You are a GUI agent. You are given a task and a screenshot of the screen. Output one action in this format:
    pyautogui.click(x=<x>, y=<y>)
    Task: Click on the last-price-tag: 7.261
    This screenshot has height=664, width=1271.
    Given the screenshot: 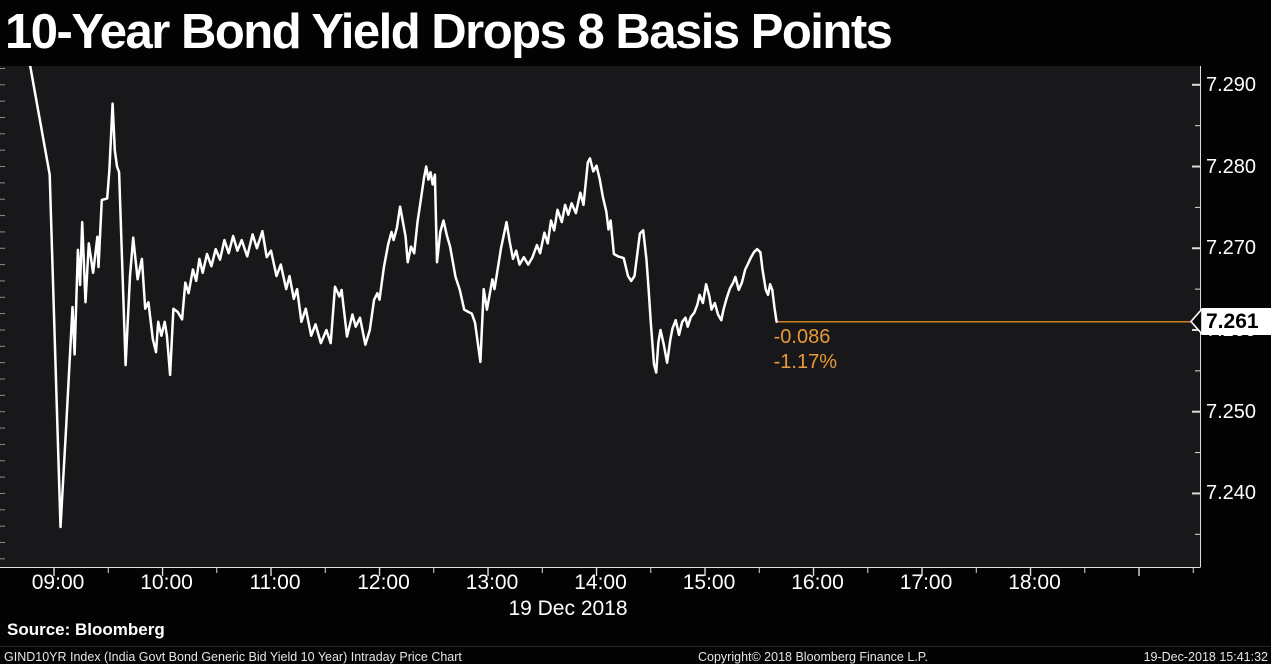 What is the action you would take?
    pyautogui.click(x=1230, y=322)
    